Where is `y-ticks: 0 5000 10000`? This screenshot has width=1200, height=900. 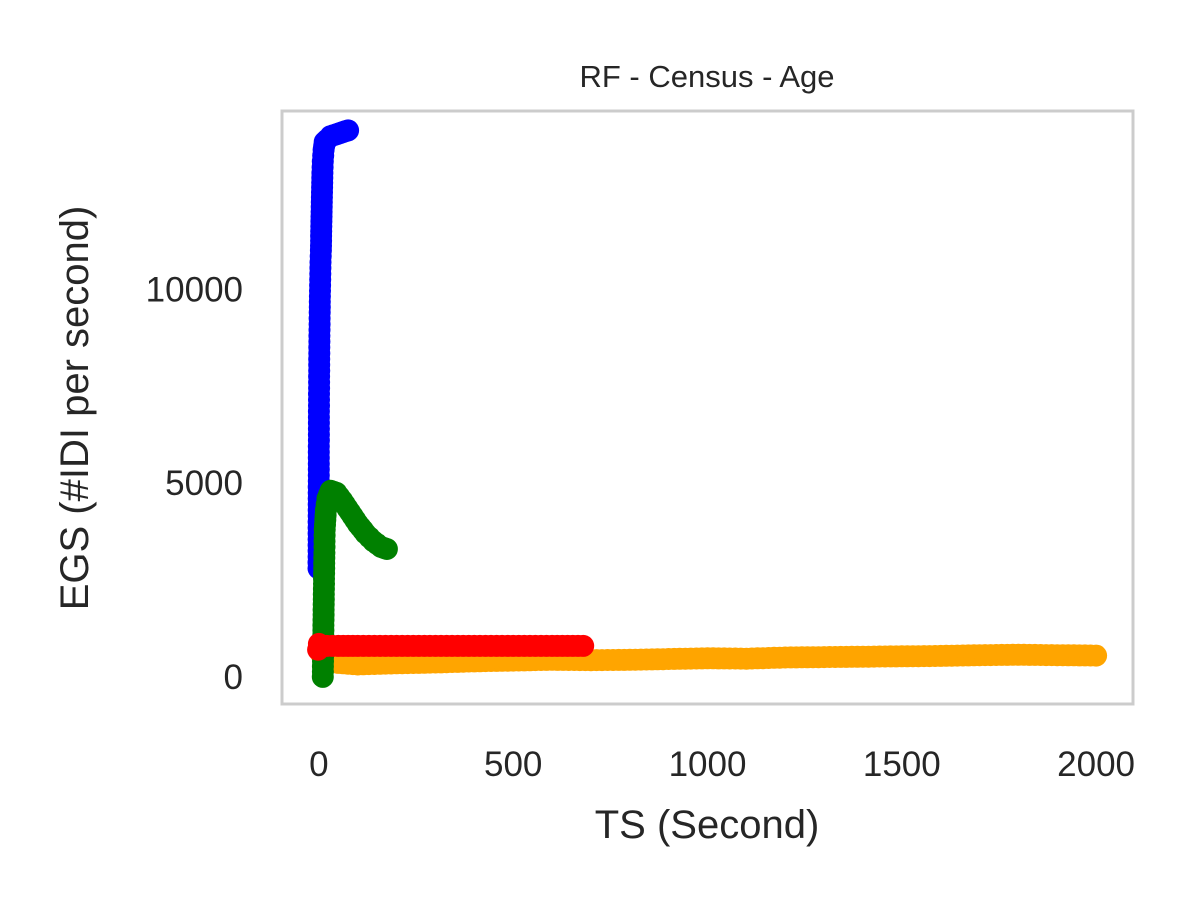
y-ticks: 0 5000 10000 is located at coordinates (194, 483).